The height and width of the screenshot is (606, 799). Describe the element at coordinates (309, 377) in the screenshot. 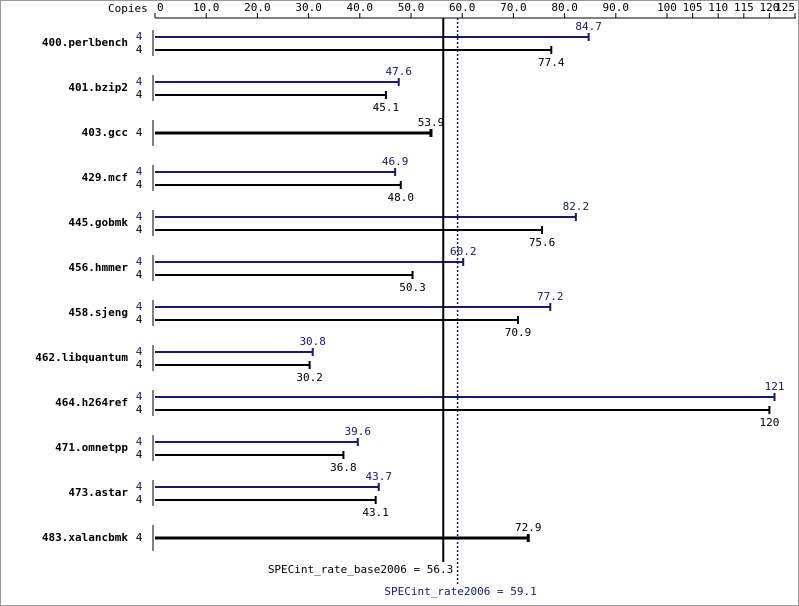

I see `value-label: 30.2` at that location.